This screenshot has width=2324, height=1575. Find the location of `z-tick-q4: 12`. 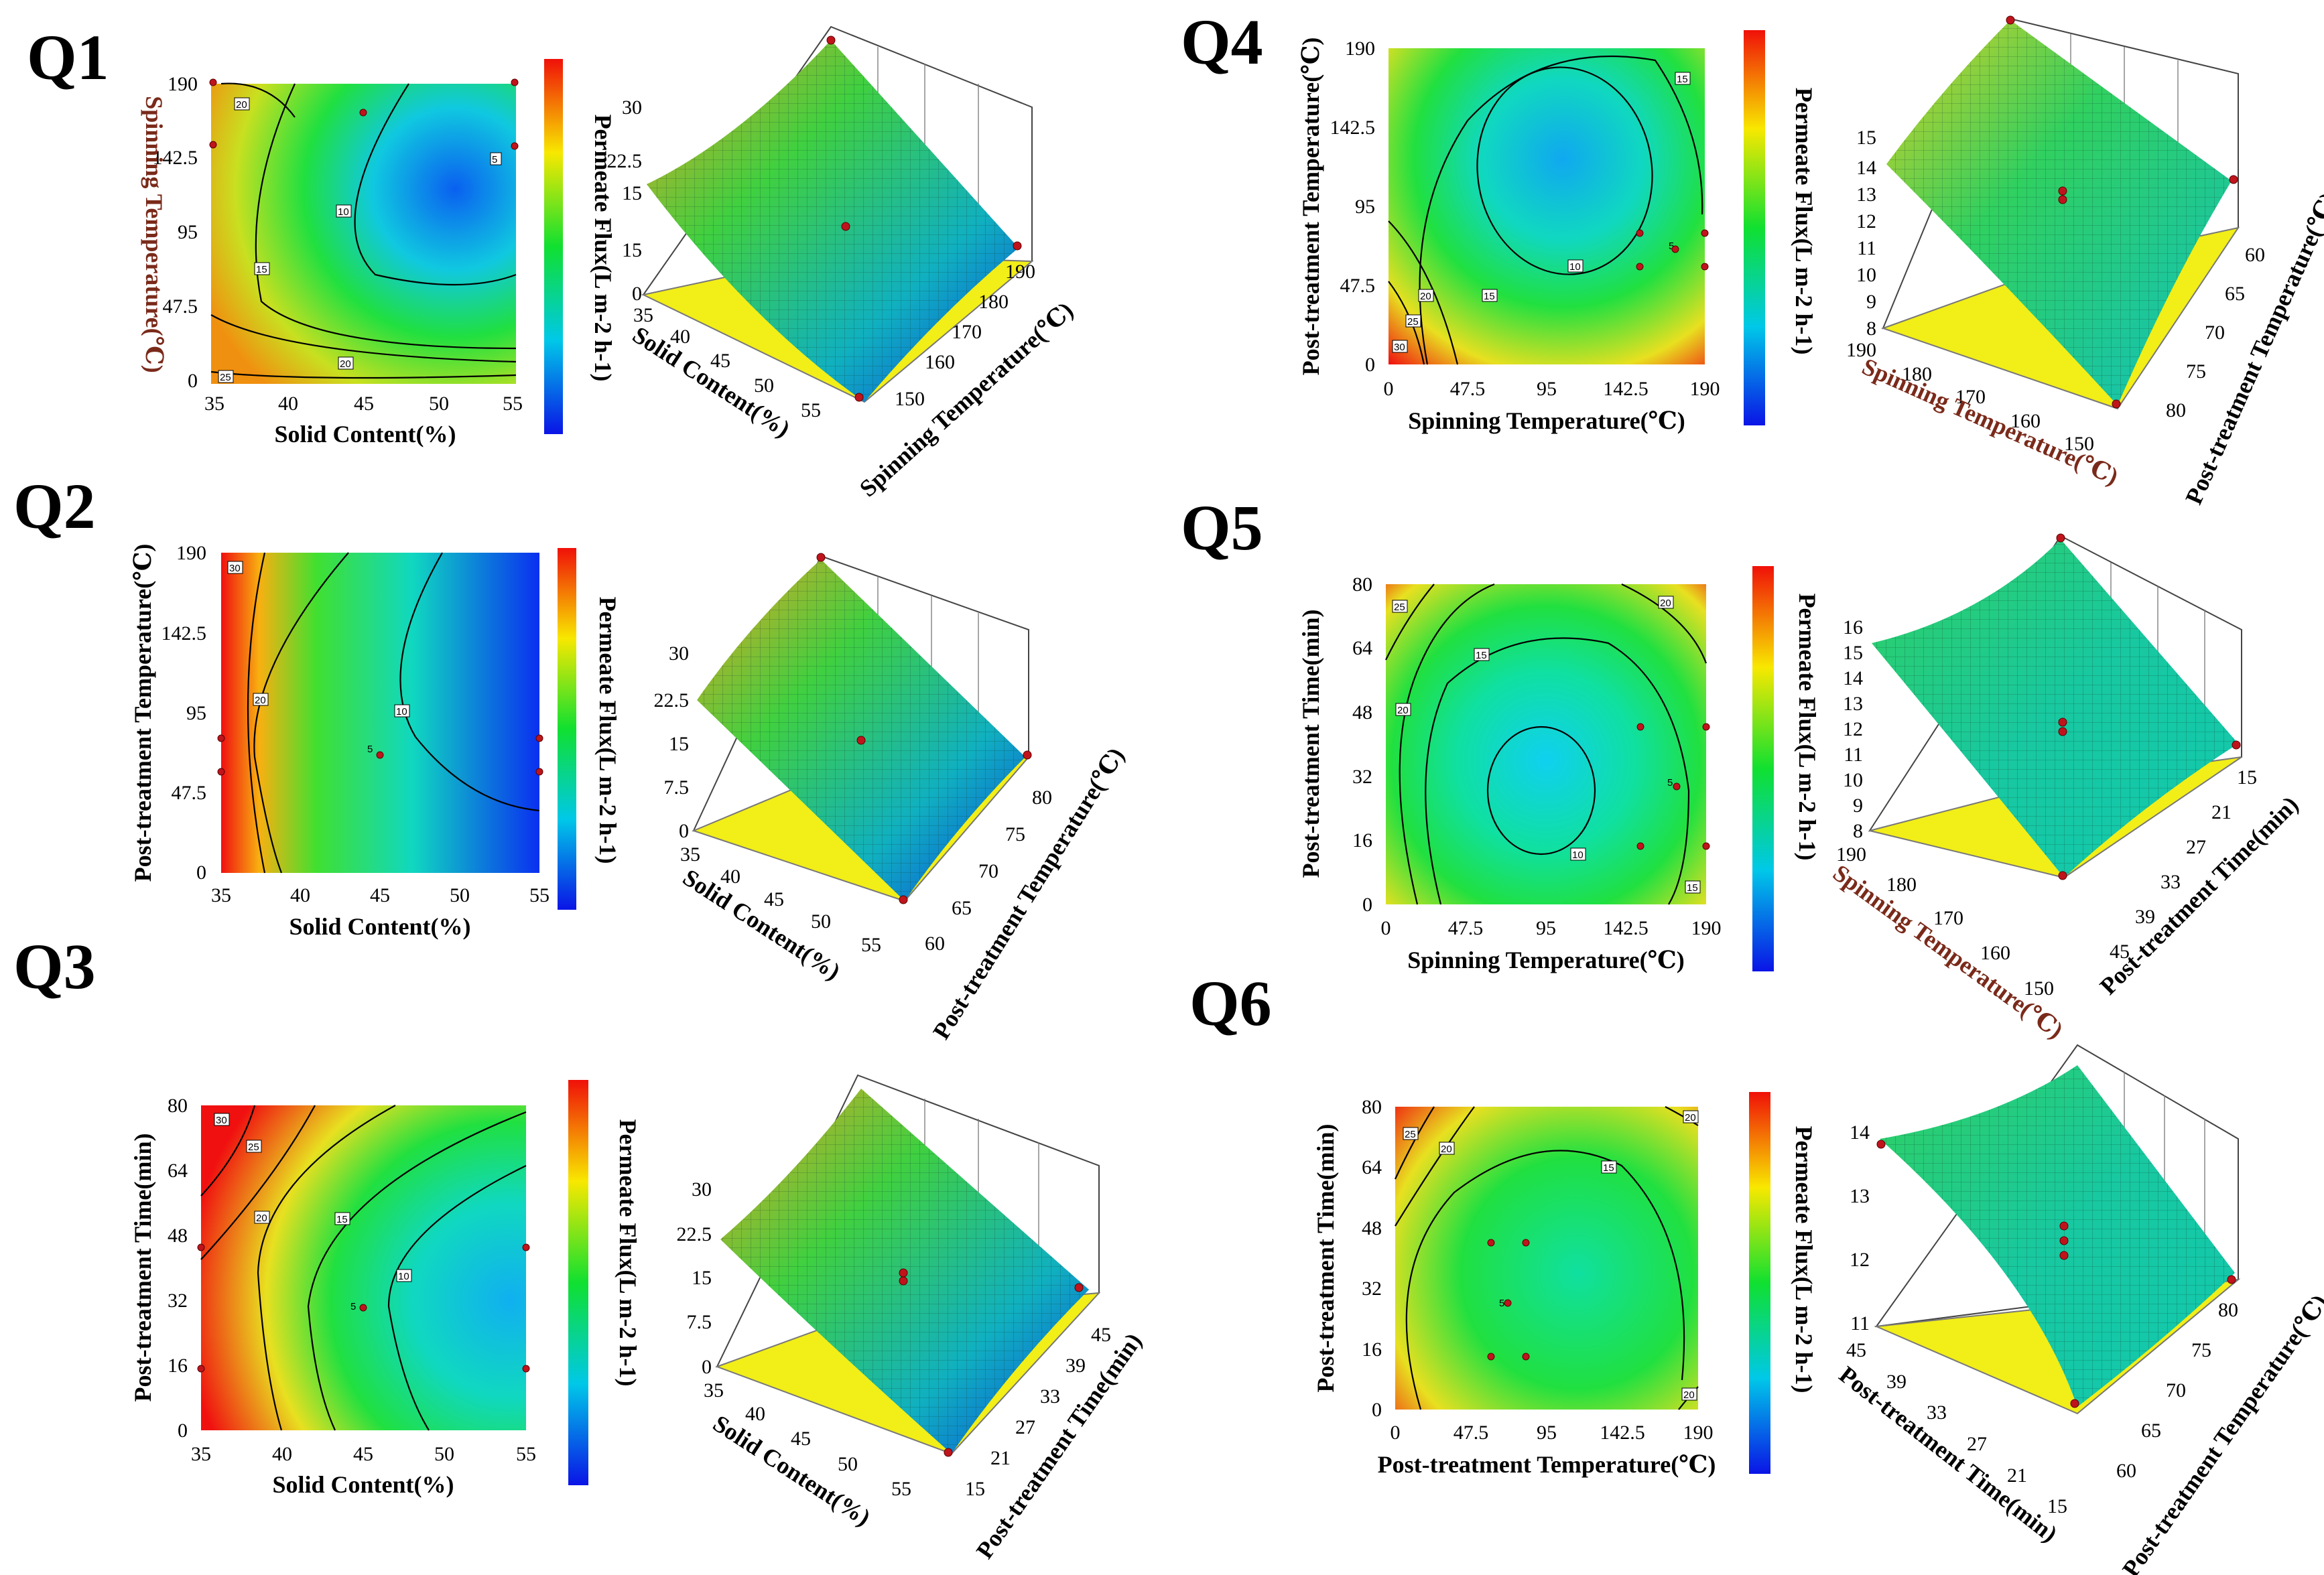

z-tick-q4: 12 is located at coordinates (1866, 221).